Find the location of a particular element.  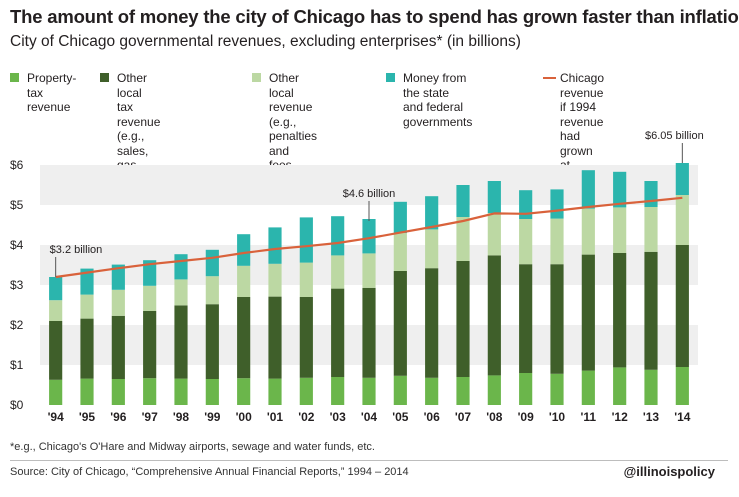

x-tick-label: '97 is located at coordinates (150, 417).